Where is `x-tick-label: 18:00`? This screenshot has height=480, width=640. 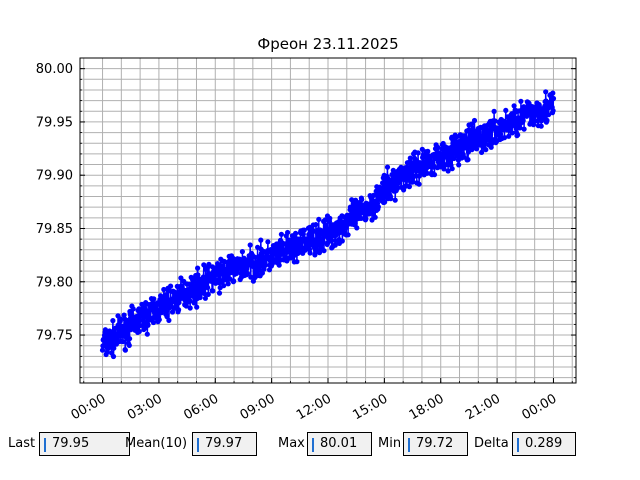 x-tick-label: 18:00 is located at coordinates (427, 407).